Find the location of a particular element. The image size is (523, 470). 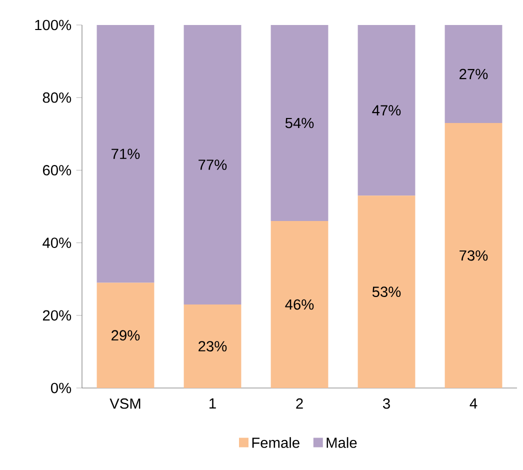

legend-label: Male is located at coordinates (341, 442).